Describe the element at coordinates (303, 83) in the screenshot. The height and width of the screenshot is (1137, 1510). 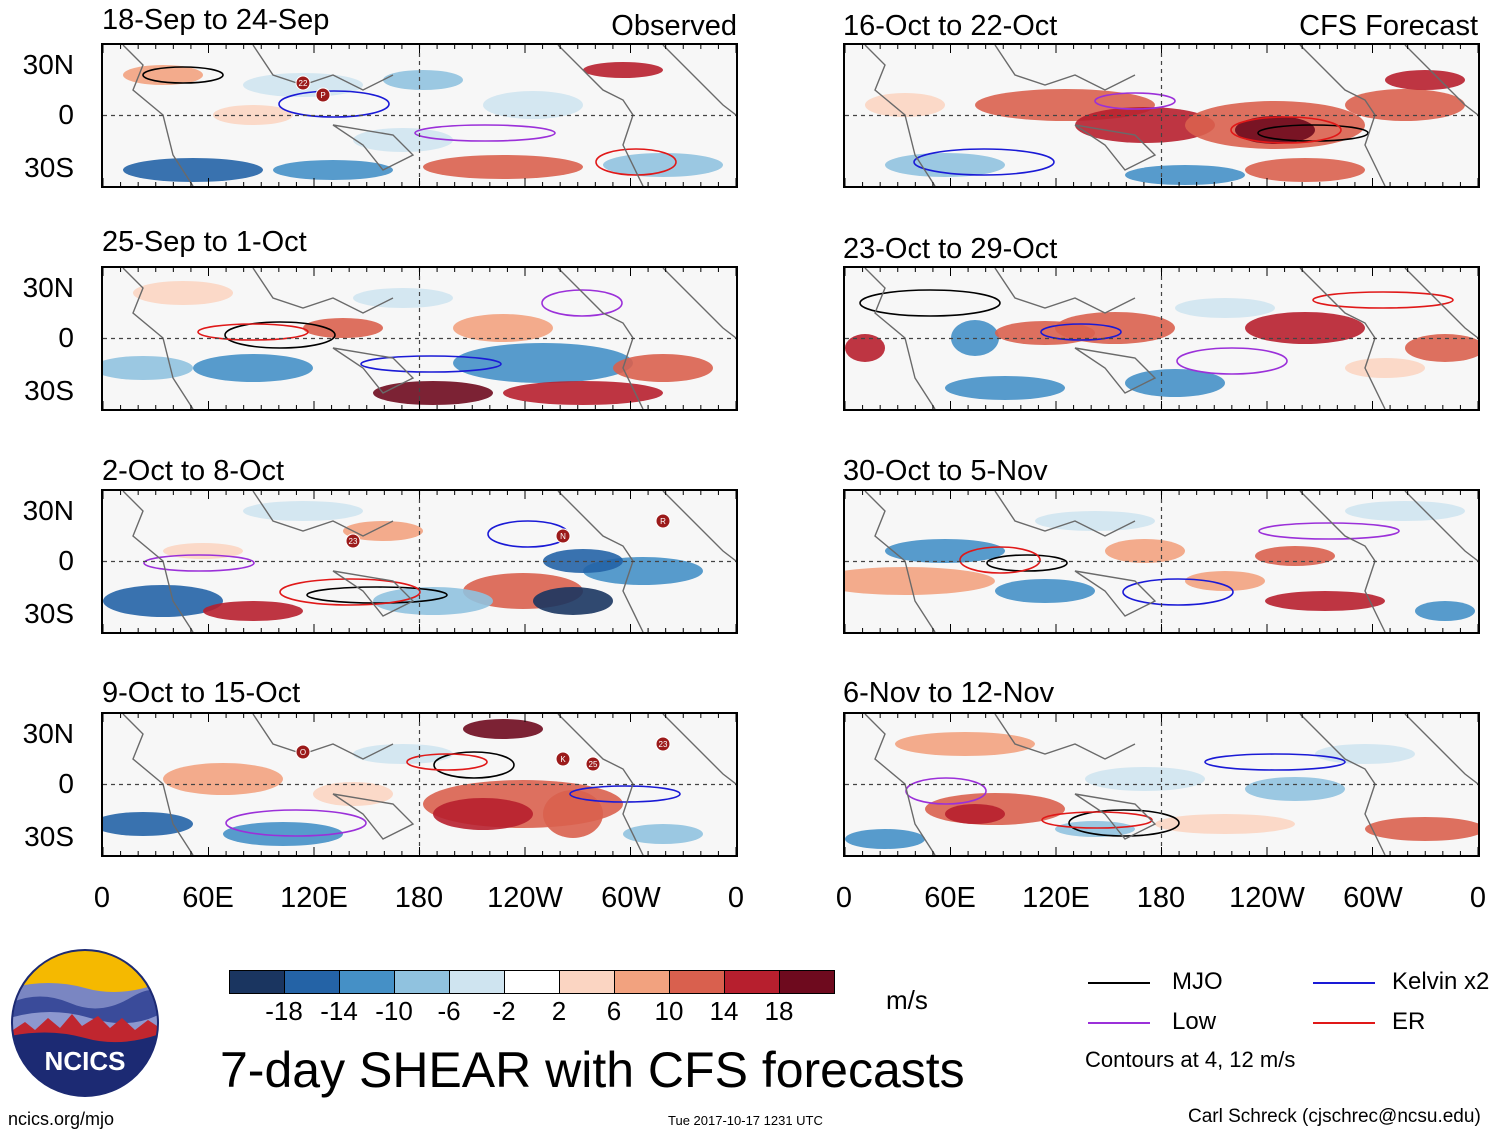
I see `storm-marker: 22` at that location.